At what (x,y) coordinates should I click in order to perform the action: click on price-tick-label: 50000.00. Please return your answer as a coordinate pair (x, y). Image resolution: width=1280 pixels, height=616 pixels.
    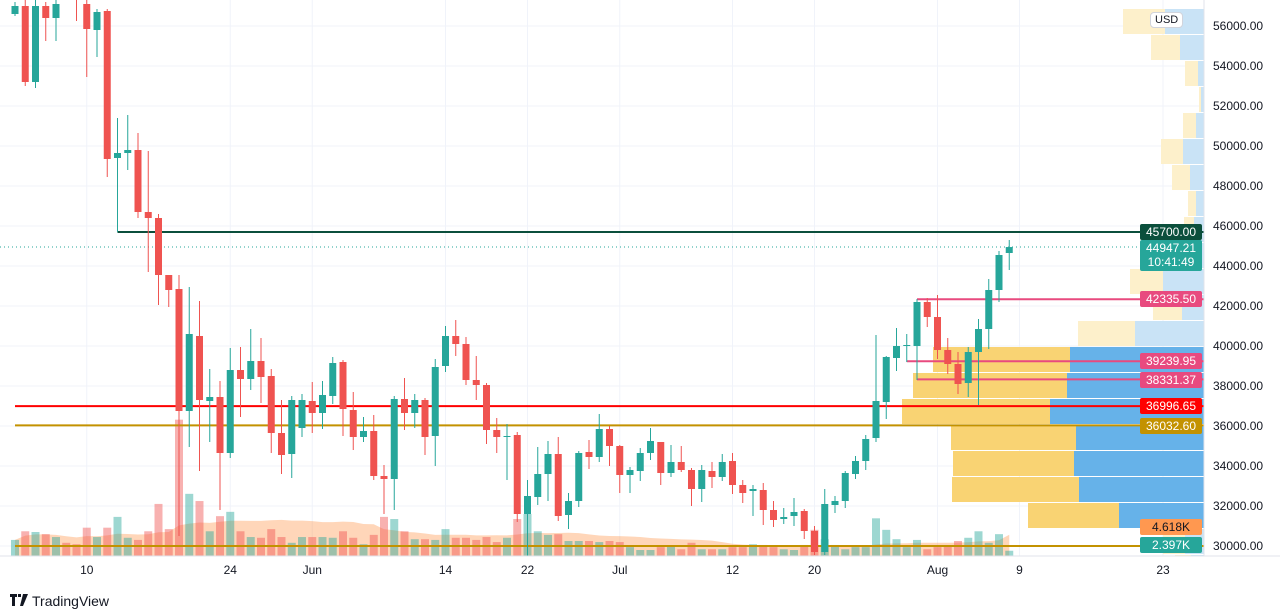
    Looking at the image, I should click on (1238, 146).